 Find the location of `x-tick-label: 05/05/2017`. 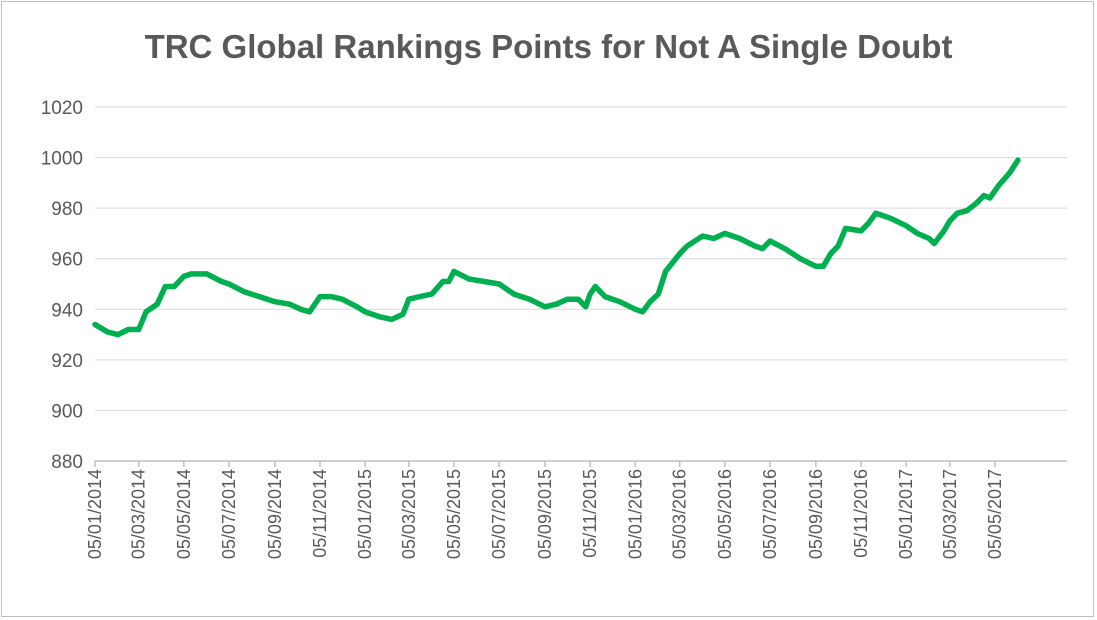

x-tick-label: 05/05/2017 is located at coordinates (995, 514).